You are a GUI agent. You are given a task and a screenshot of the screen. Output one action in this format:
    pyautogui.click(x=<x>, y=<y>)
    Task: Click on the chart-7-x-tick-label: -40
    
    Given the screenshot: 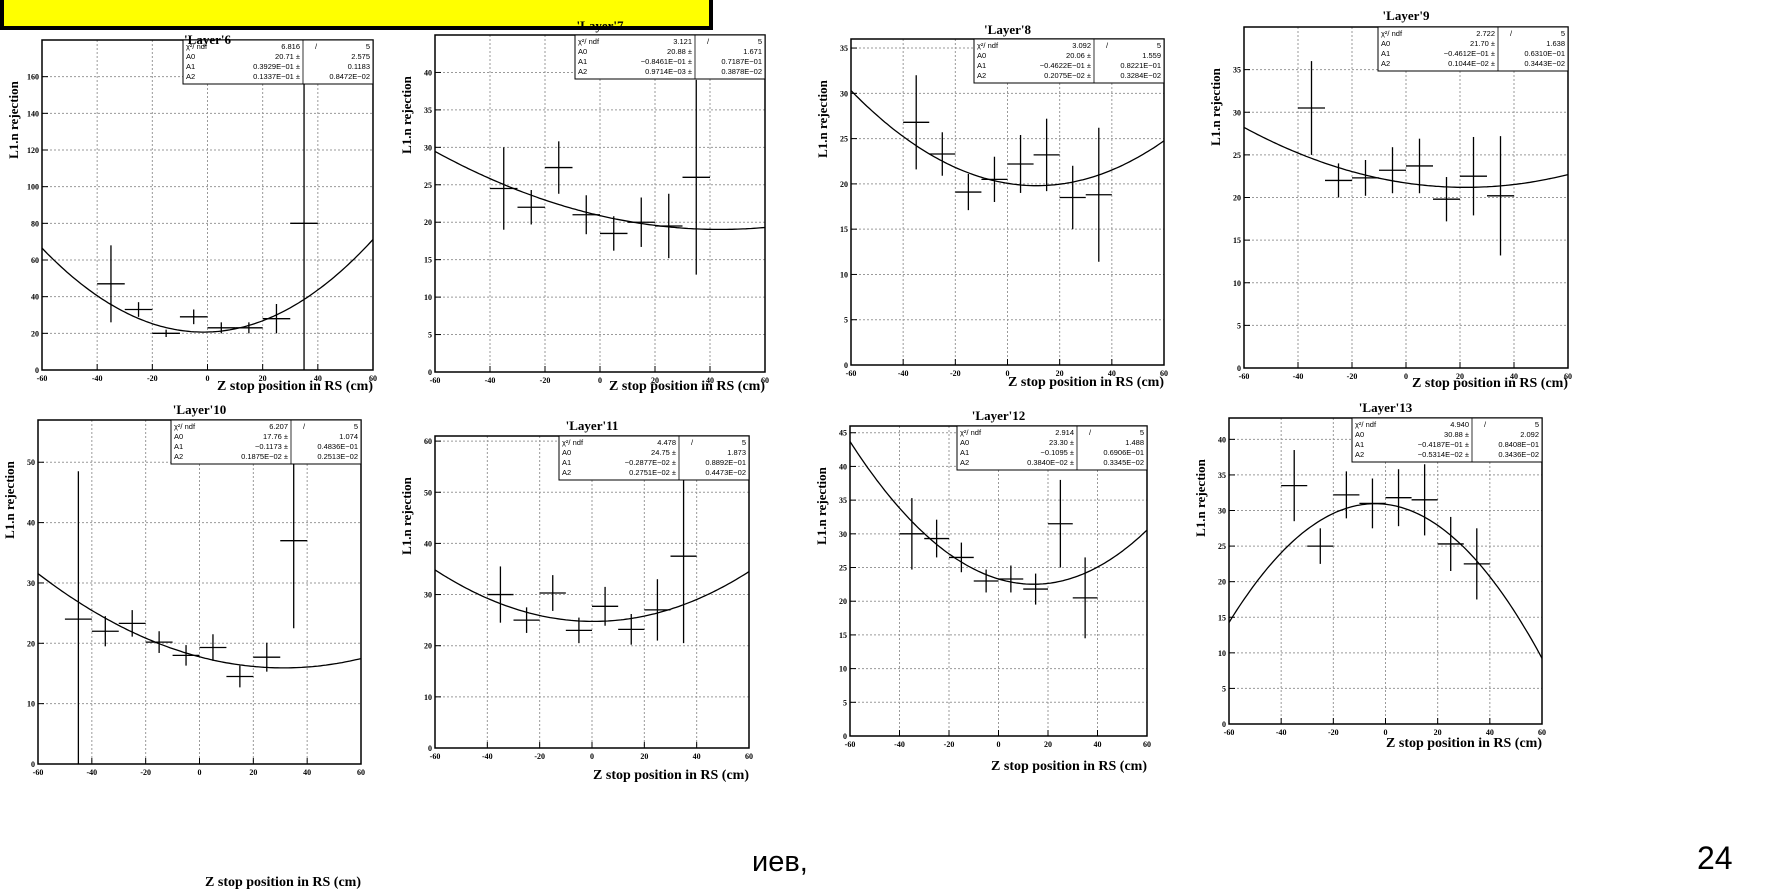 What is the action you would take?
    pyautogui.click(x=899, y=744)
    